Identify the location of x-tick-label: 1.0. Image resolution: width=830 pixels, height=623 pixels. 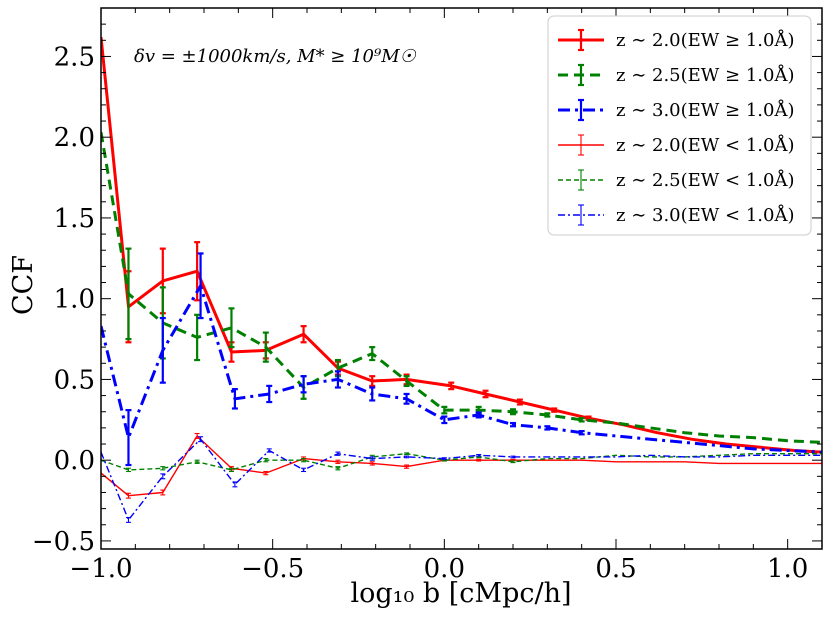
(787, 569).